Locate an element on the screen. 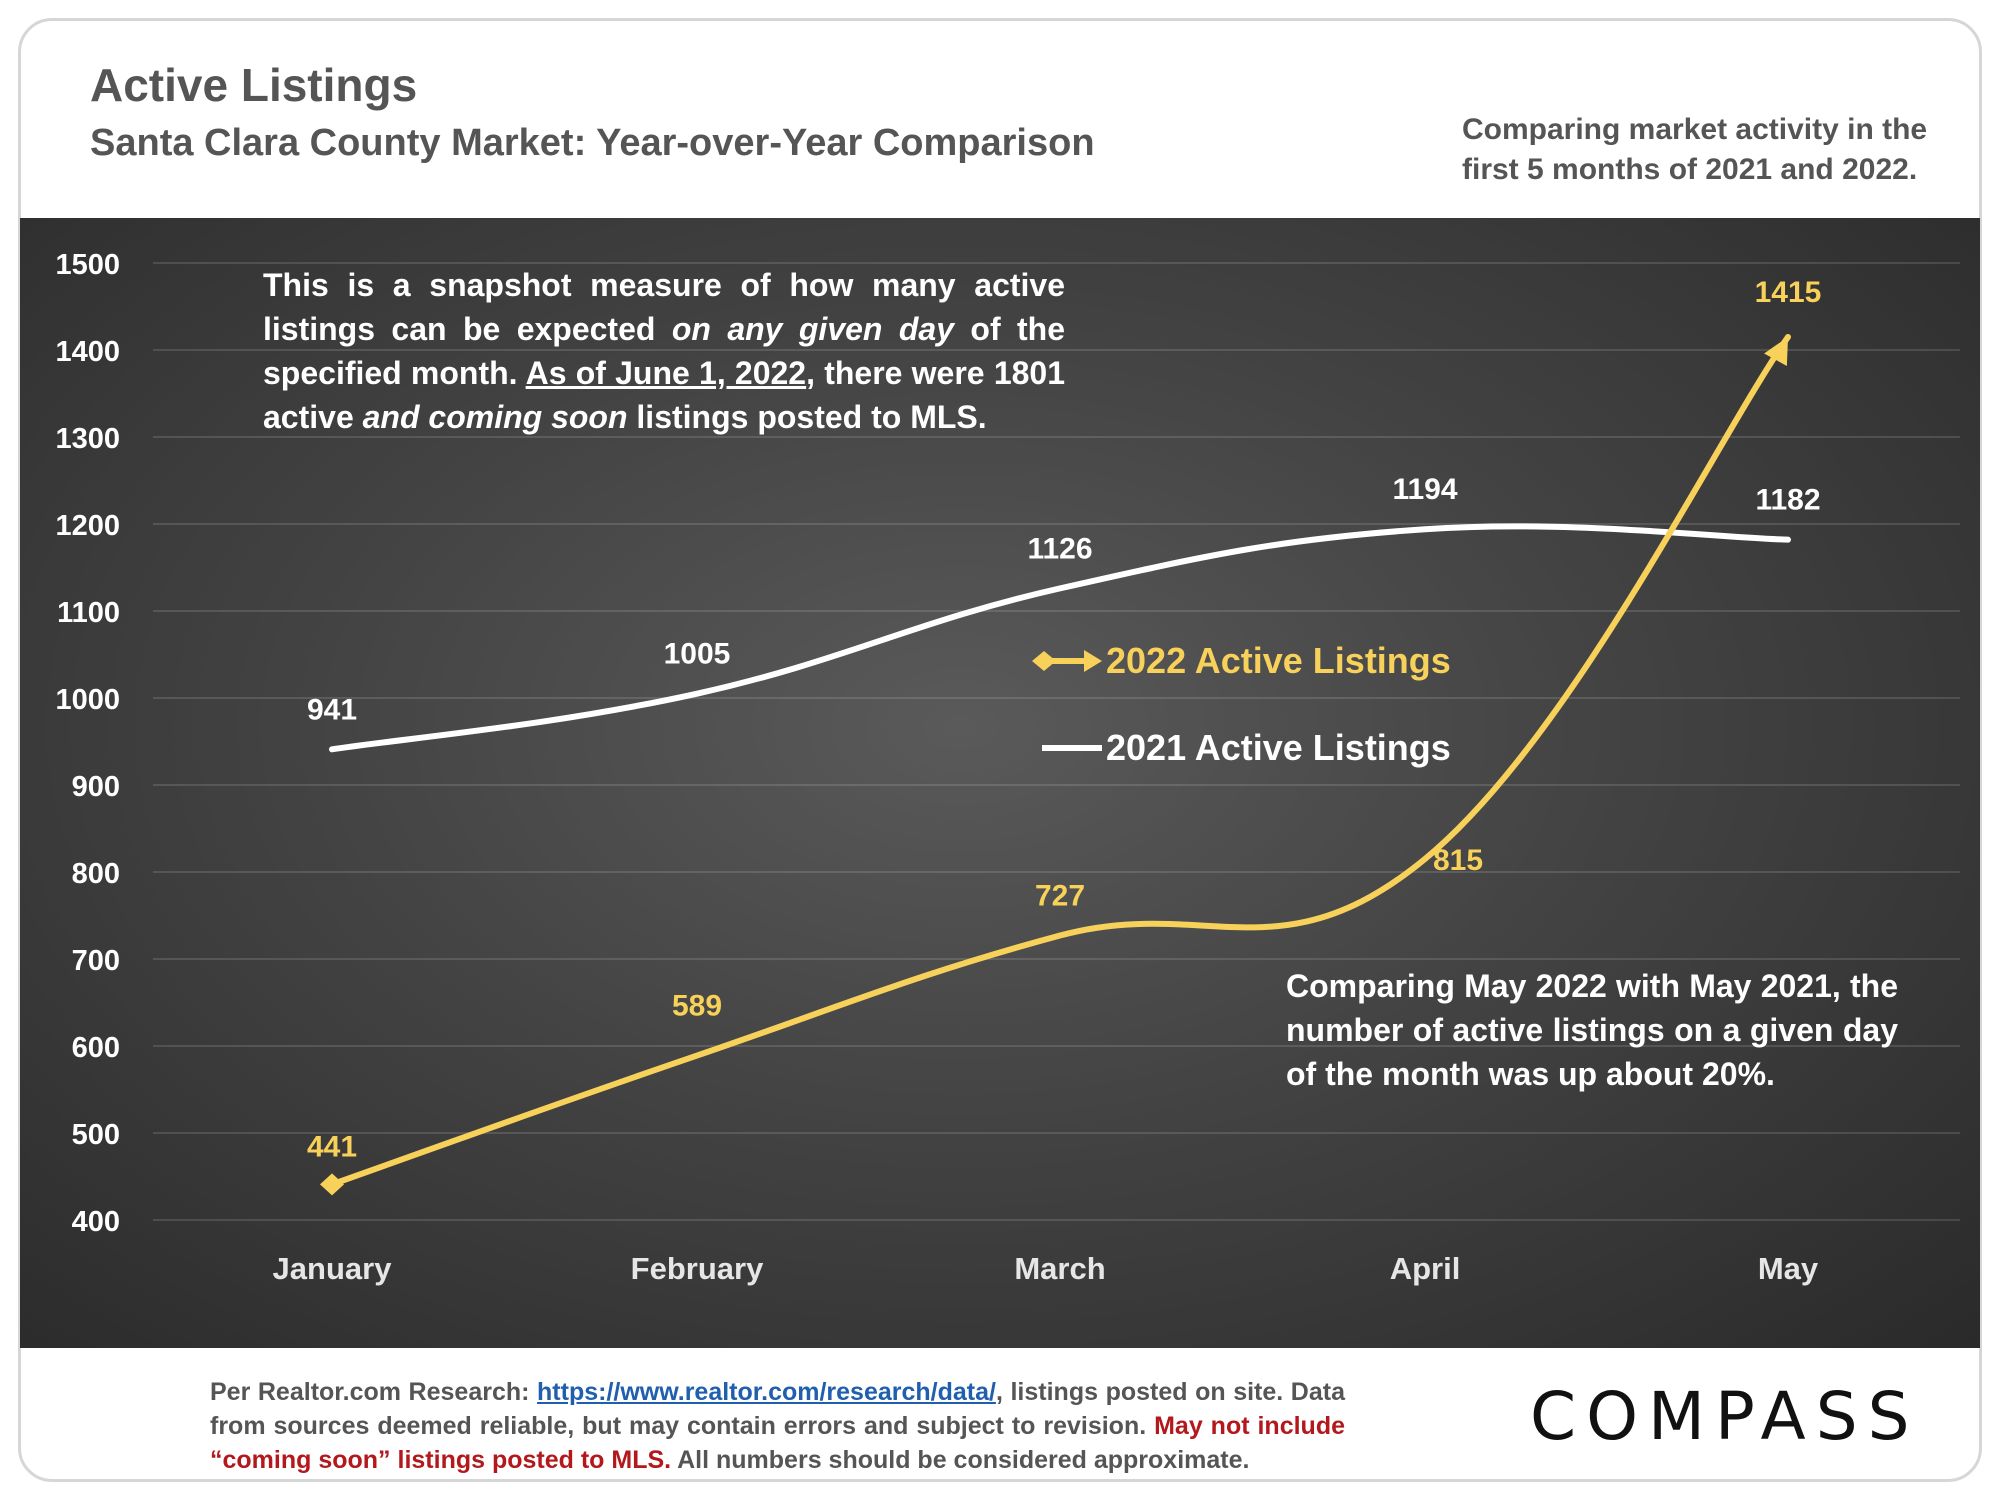 This screenshot has height=1500, width=2000. data-label-2022: 1415 is located at coordinates (1788, 292).